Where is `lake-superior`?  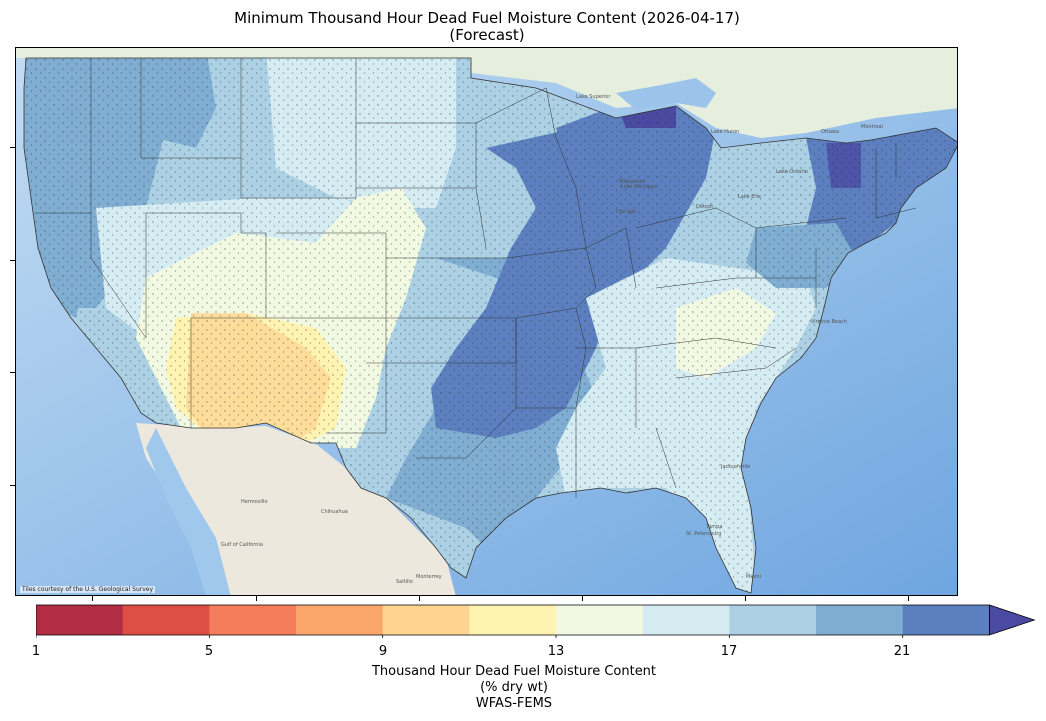 lake-superior is located at coordinates (666, 94).